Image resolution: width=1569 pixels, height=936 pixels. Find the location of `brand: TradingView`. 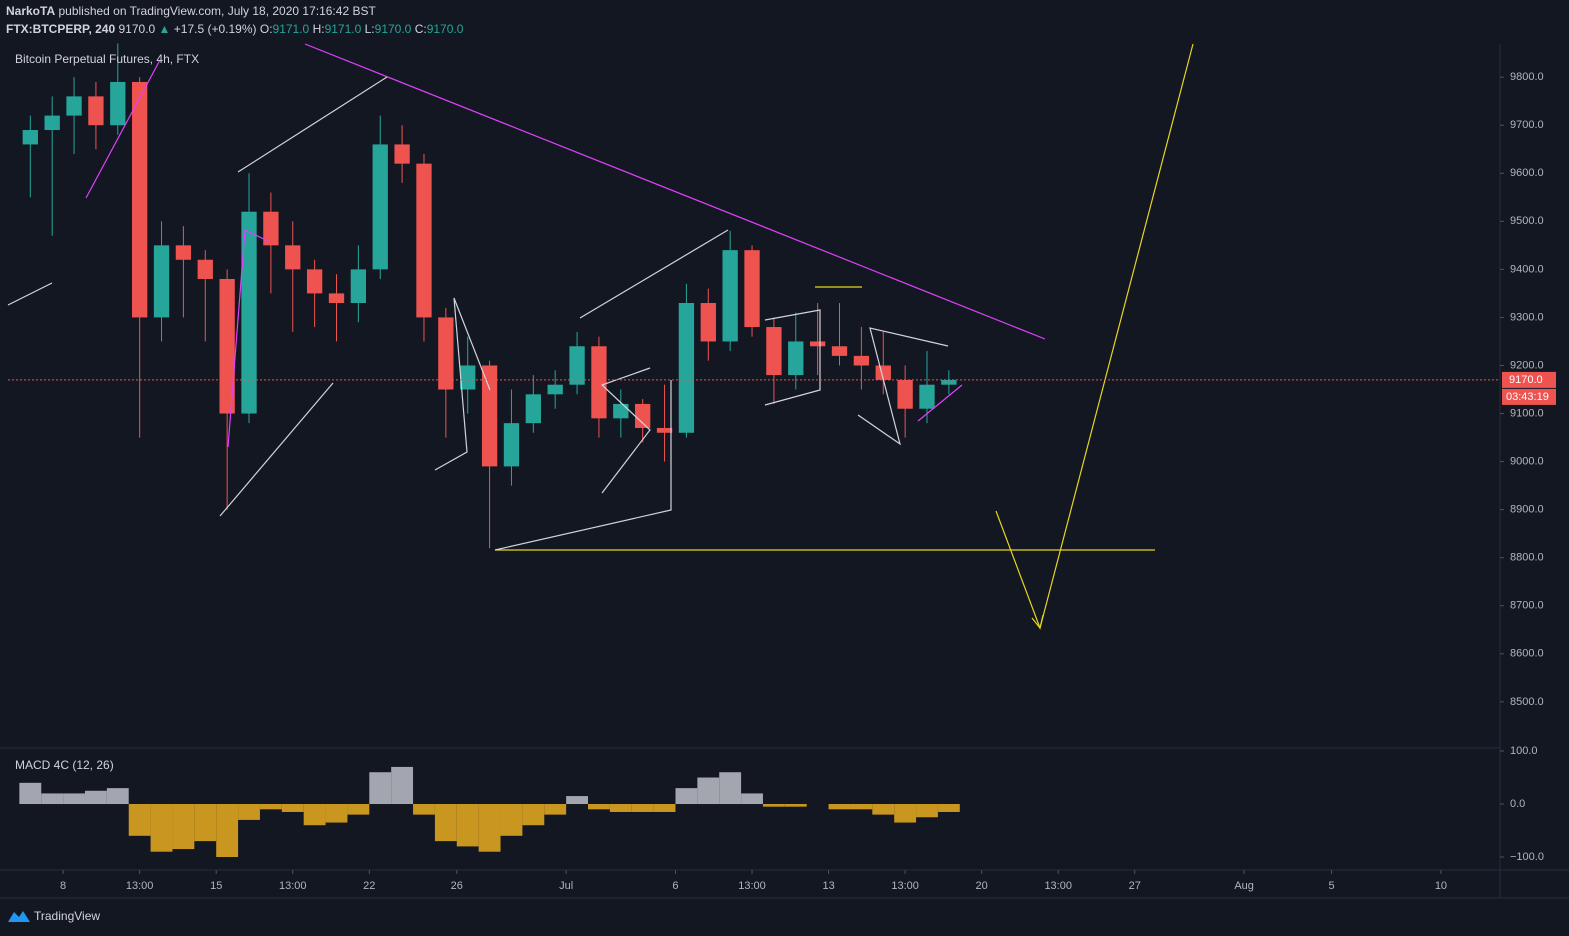

brand: TradingView is located at coordinates (67, 916).